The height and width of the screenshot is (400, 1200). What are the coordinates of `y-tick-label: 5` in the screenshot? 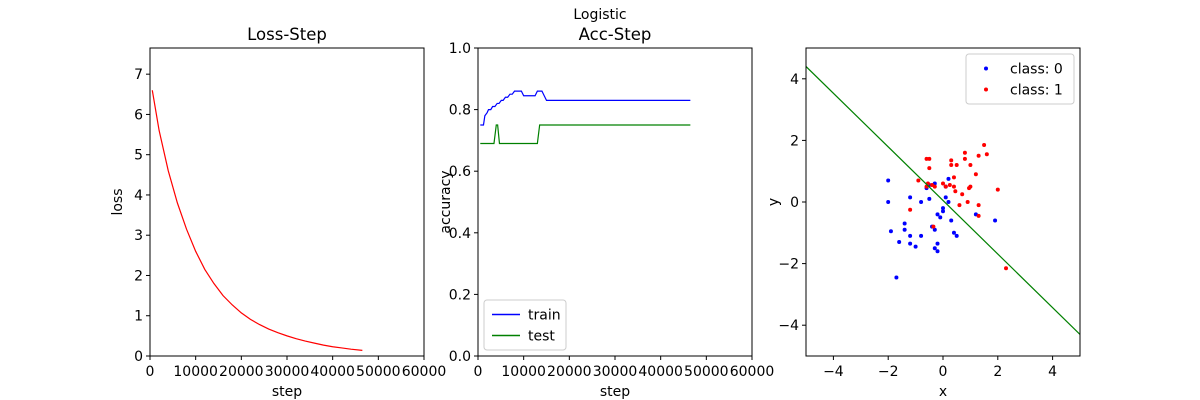 It's located at (138, 156).